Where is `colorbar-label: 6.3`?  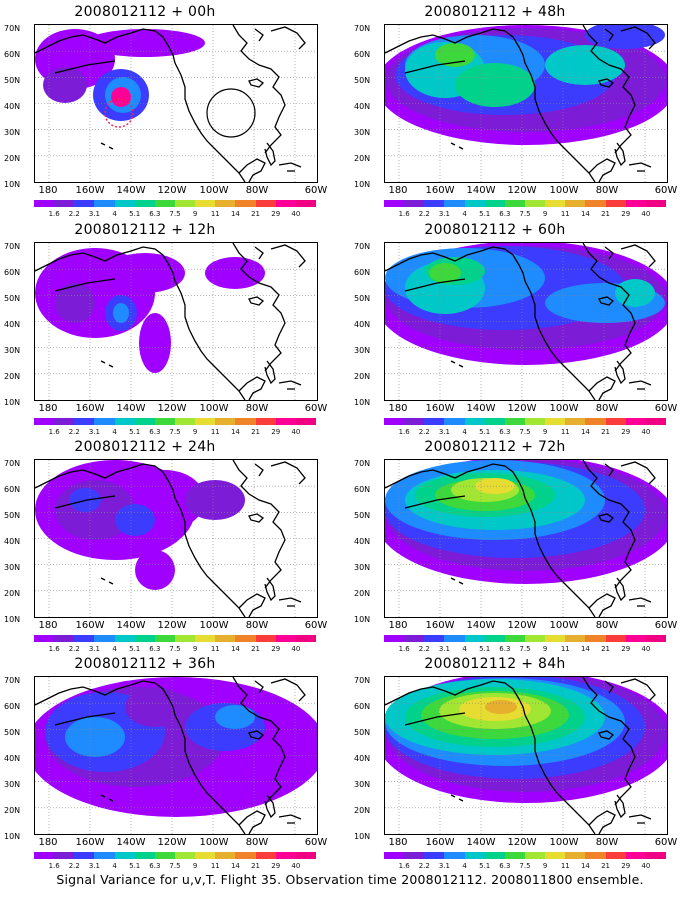 colorbar-label: 6.3 is located at coordinates (155, 432).